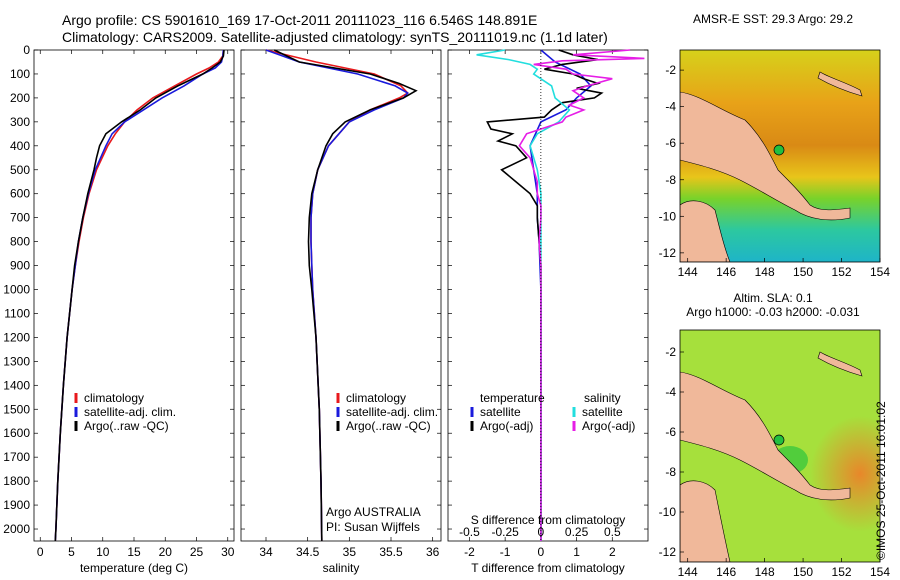  Describe the element at coordinates (134, 568) in the screenshot. I see `x-axis-label: temperature (deg C)` at that location.